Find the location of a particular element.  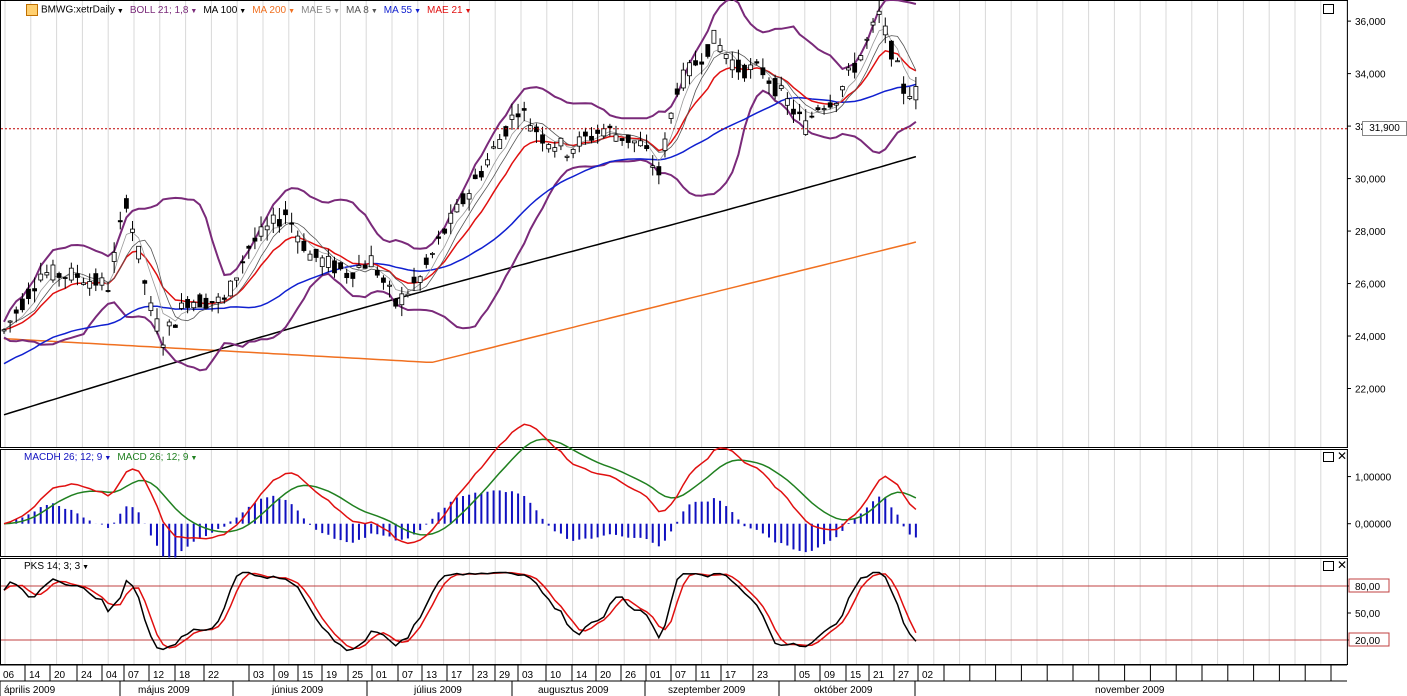

stoch-y-tick-label: 80,00 is located at coordinates (1367, 587).